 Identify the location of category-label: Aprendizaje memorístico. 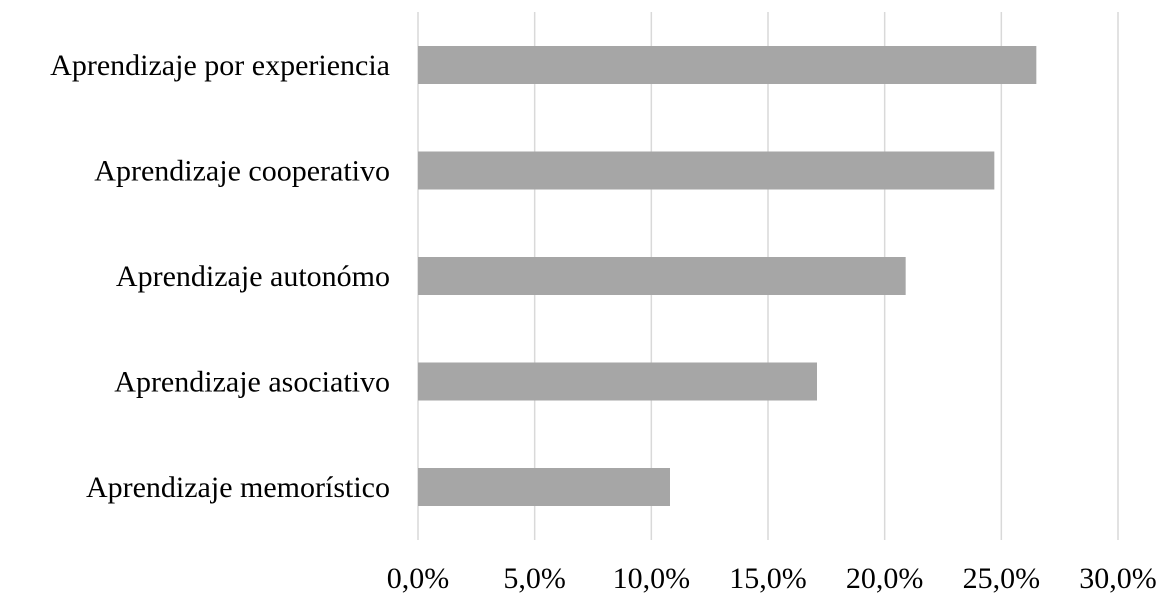
(238, 487).